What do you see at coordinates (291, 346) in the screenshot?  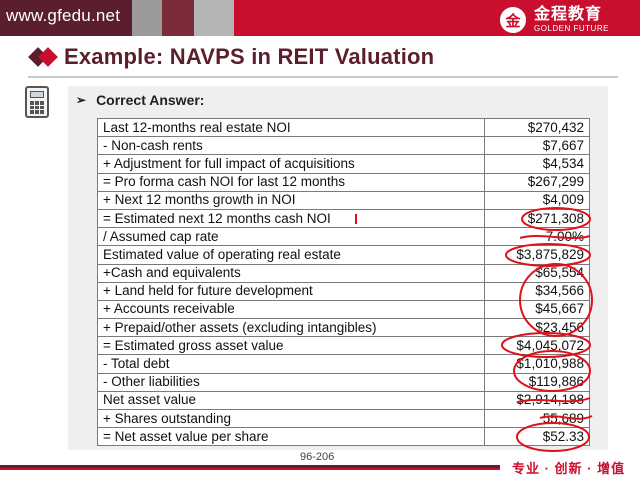 I see `row-label: = Estimated gross asset value` at bounding box center [291, 346].